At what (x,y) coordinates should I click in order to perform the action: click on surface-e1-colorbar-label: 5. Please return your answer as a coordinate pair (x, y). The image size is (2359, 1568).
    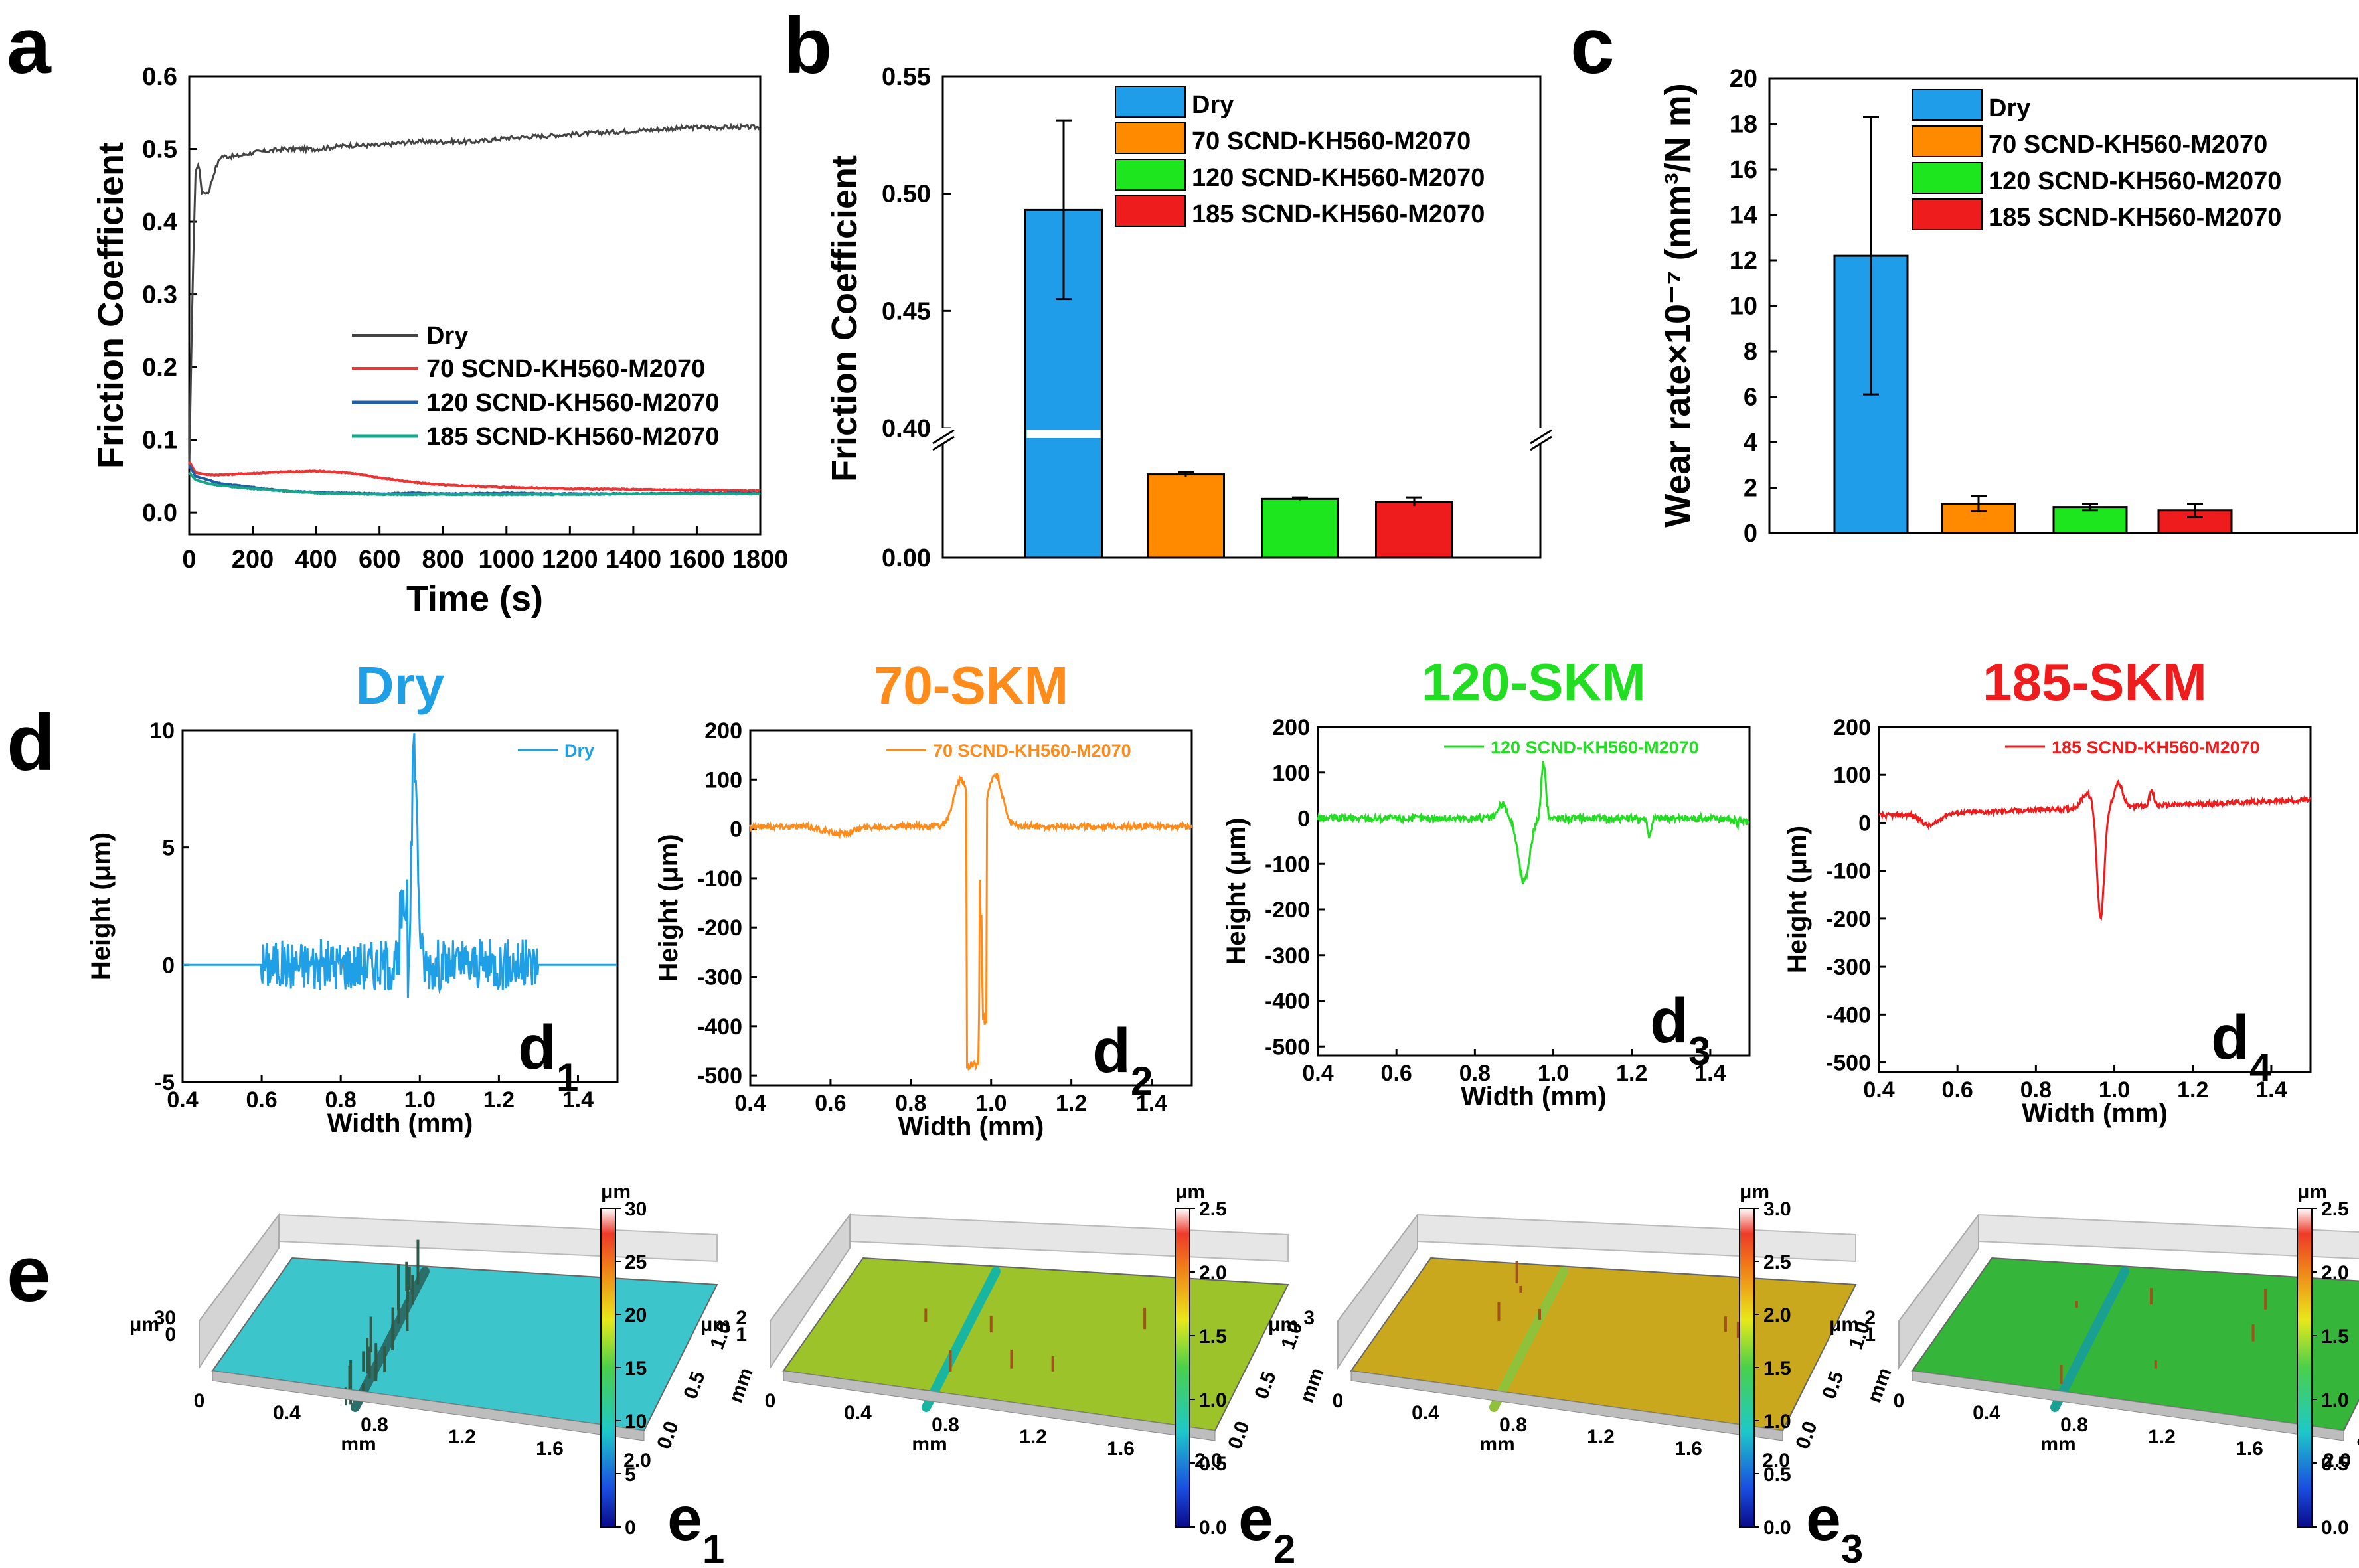
    Looking at the image, I should click on (630, 1475).